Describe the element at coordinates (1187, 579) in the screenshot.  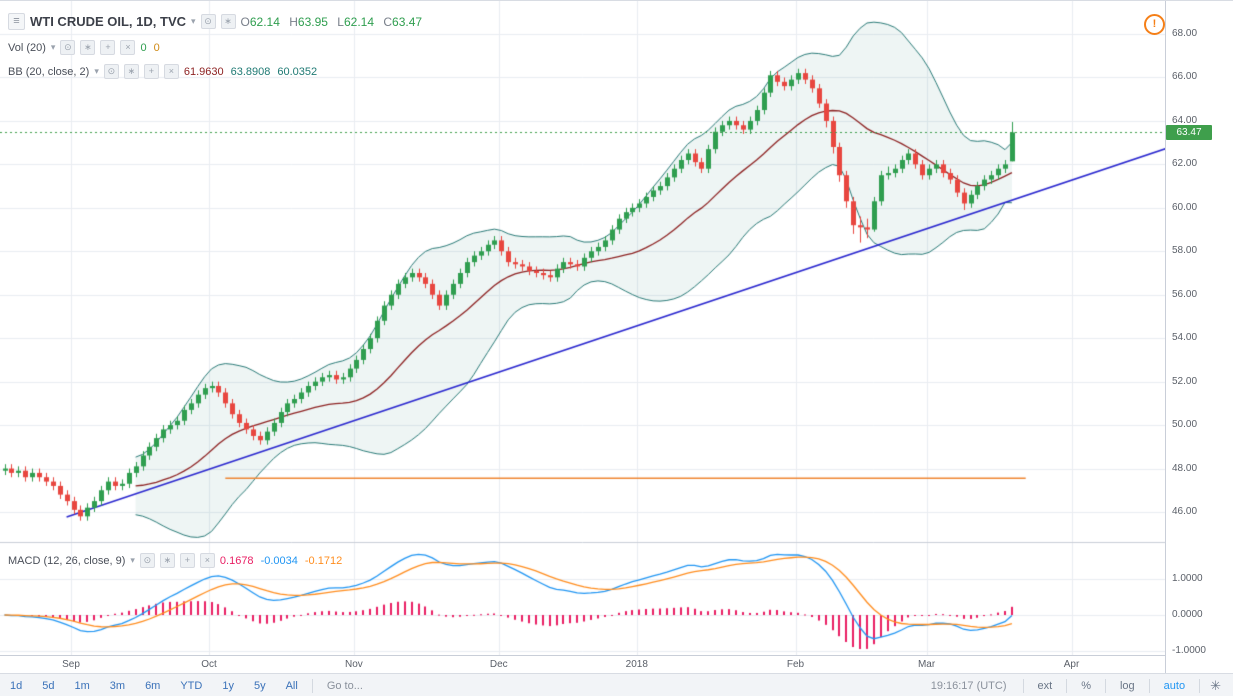
I see `macd-tick: 1.0000` at that location.